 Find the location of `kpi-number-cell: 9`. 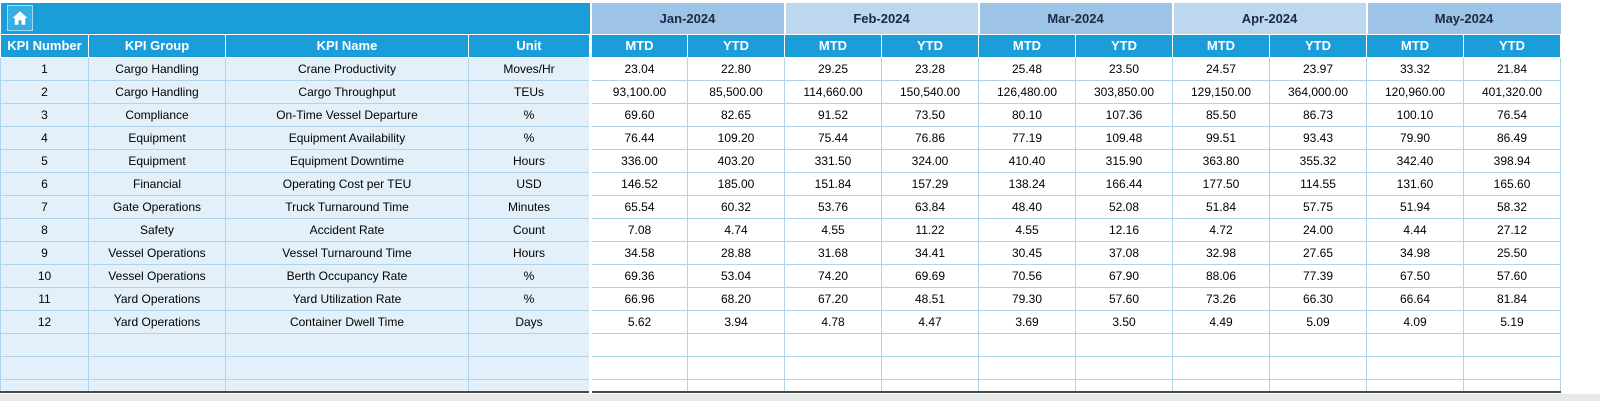

kpi-number-cell: 9 is located at coordinates (44, 252).